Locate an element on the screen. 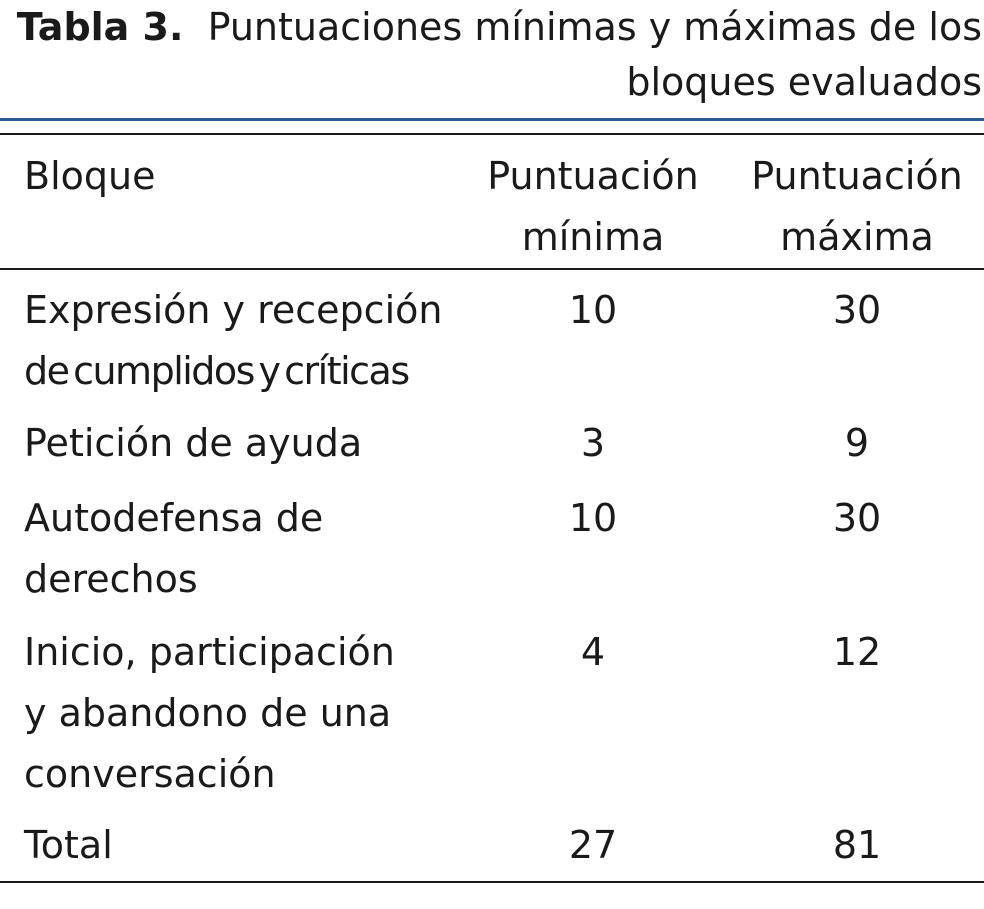 The width and height of the screenshot is (984, 909). table-header-rule is located at coordinates (492, 269).